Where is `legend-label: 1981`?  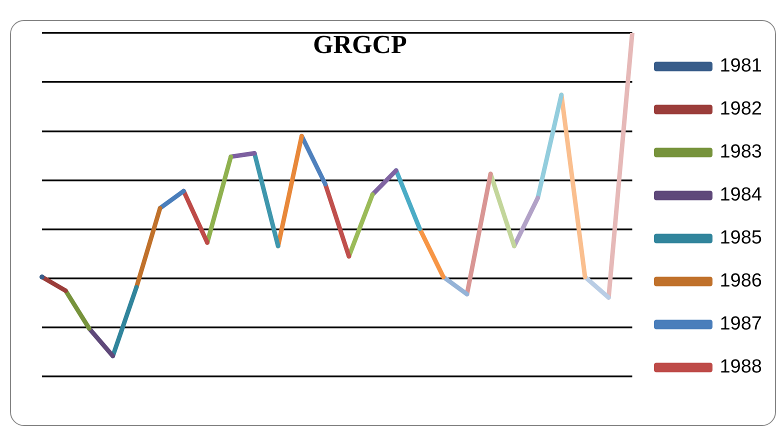
legend-label: 1981 is located at coordinates (741, 66).